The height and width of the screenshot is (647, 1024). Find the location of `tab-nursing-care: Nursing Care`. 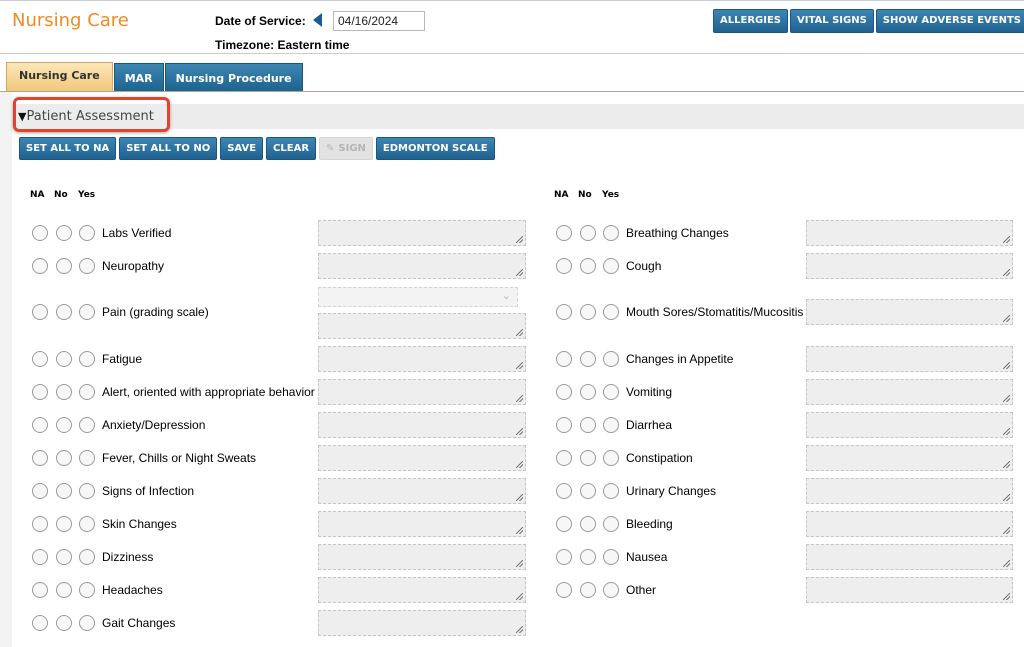

tab-nursing-care: Nursing Care is located at coordinates (59, 77).